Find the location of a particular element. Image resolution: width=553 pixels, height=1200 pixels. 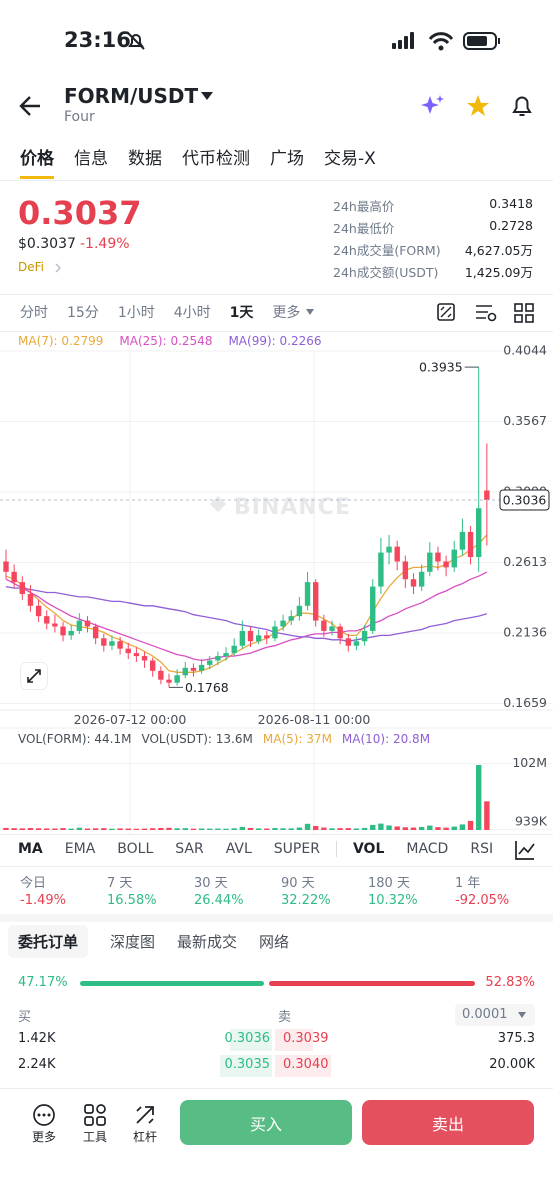

fullscreen-button is located at coordinates (34, 676).